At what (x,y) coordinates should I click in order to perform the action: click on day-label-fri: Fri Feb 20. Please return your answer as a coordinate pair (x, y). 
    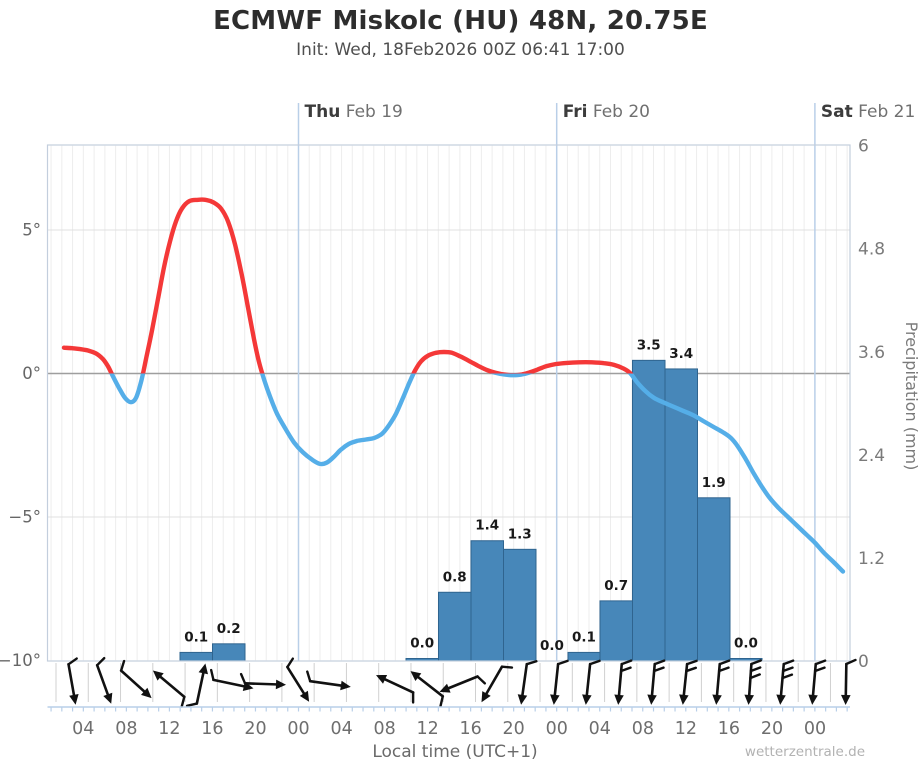
    Looking at the image, I should click on (606, 112).